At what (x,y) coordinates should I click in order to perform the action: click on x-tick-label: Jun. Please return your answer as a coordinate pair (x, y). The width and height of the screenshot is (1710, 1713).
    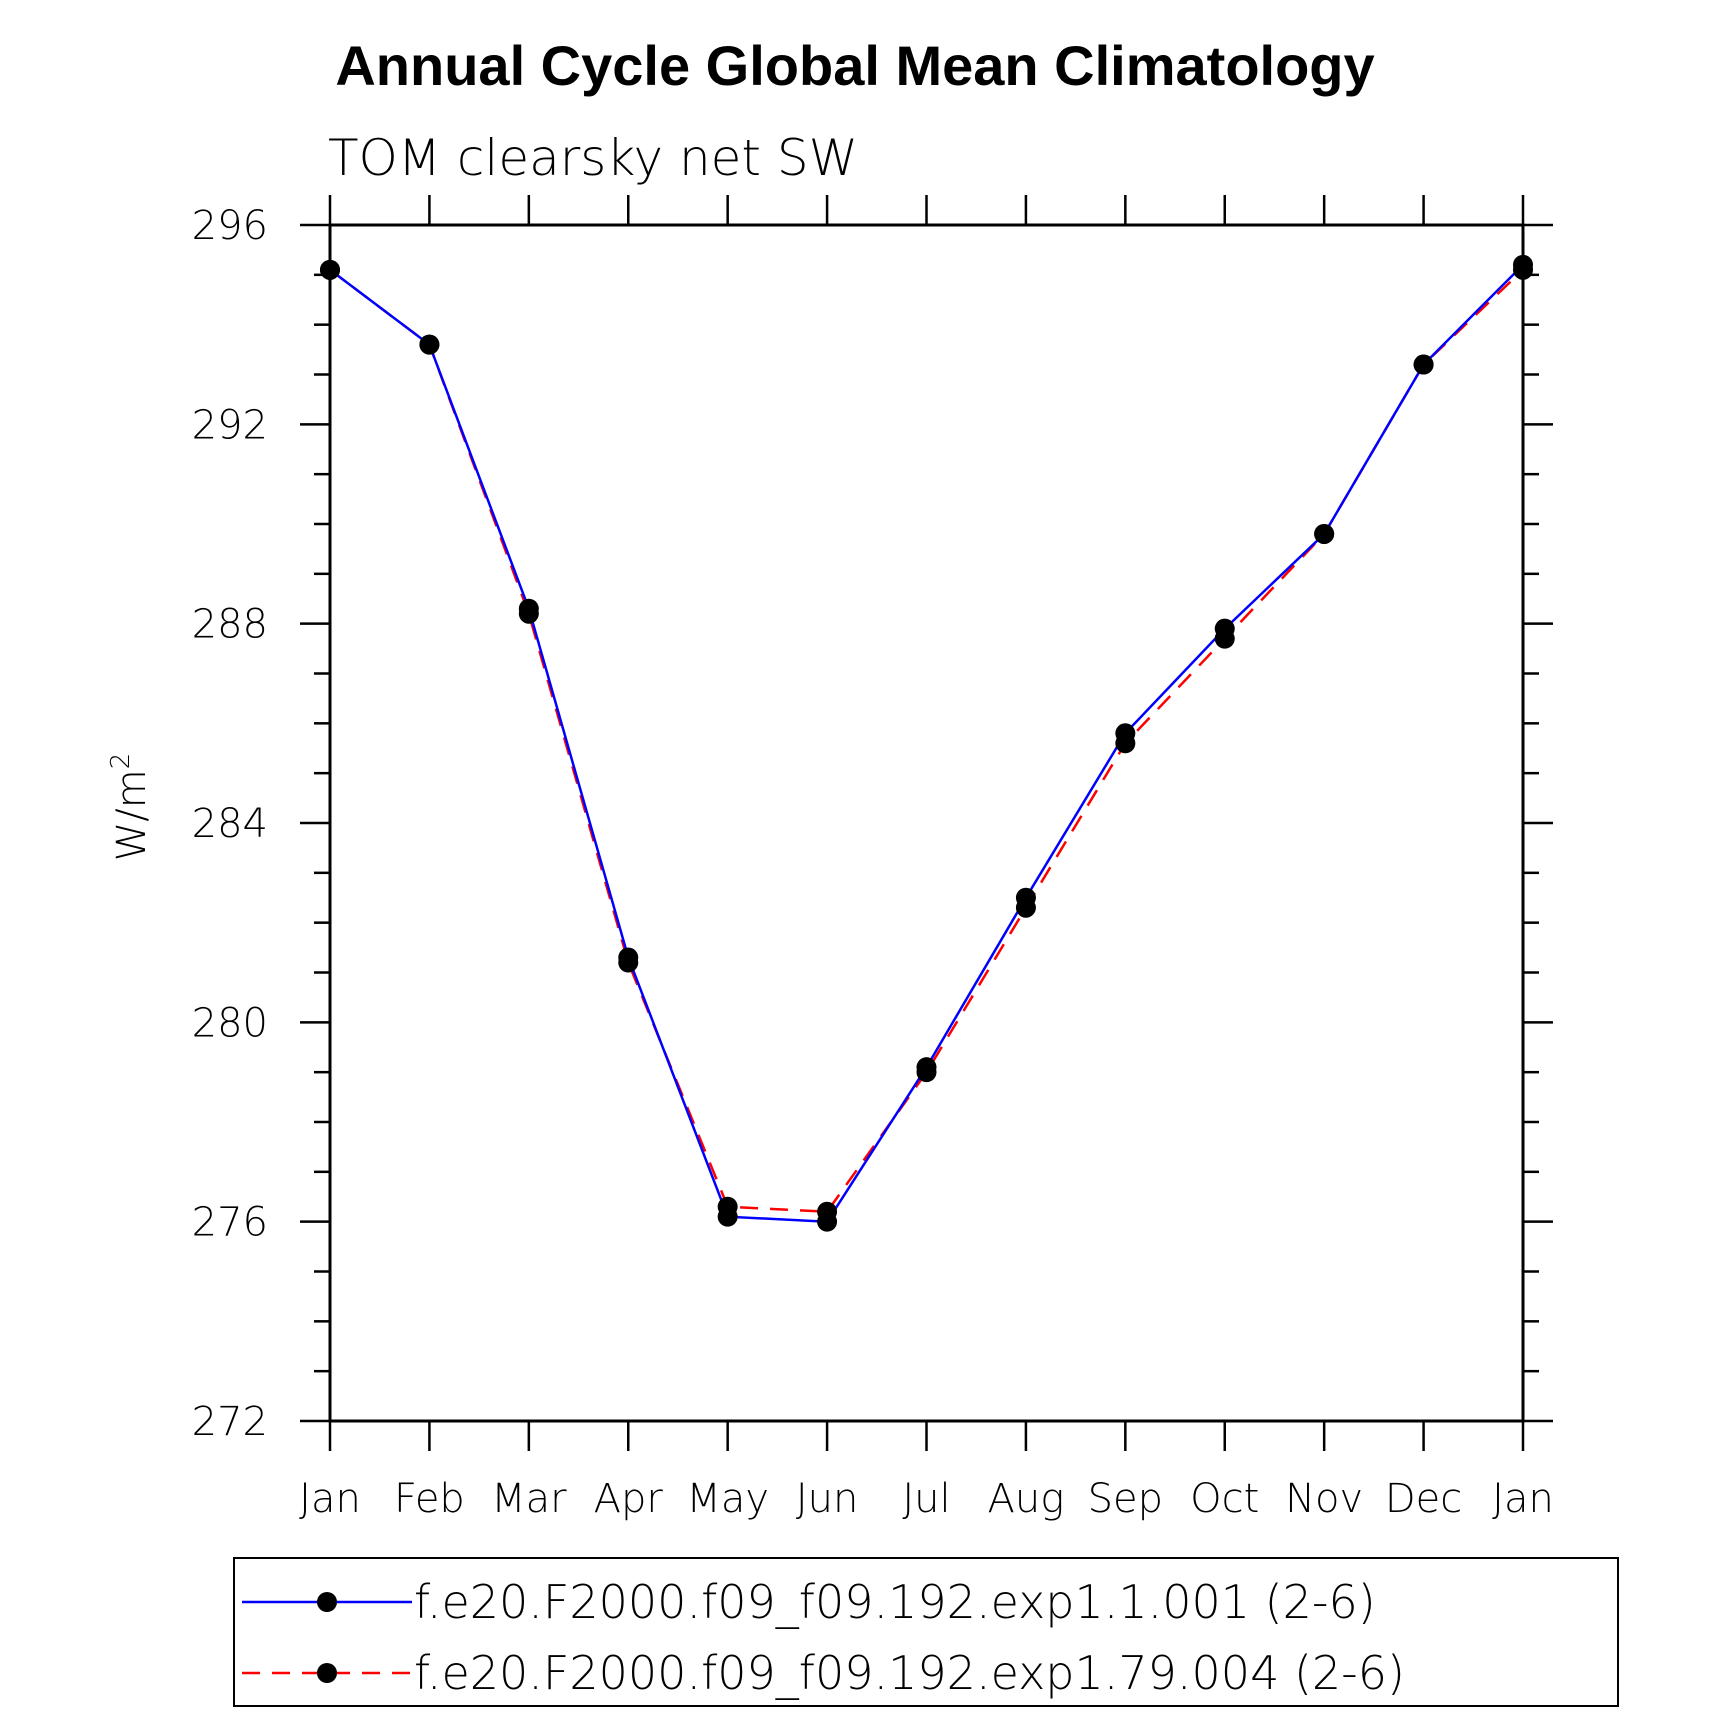
    Looking at the image, I should click on (827, 1499).